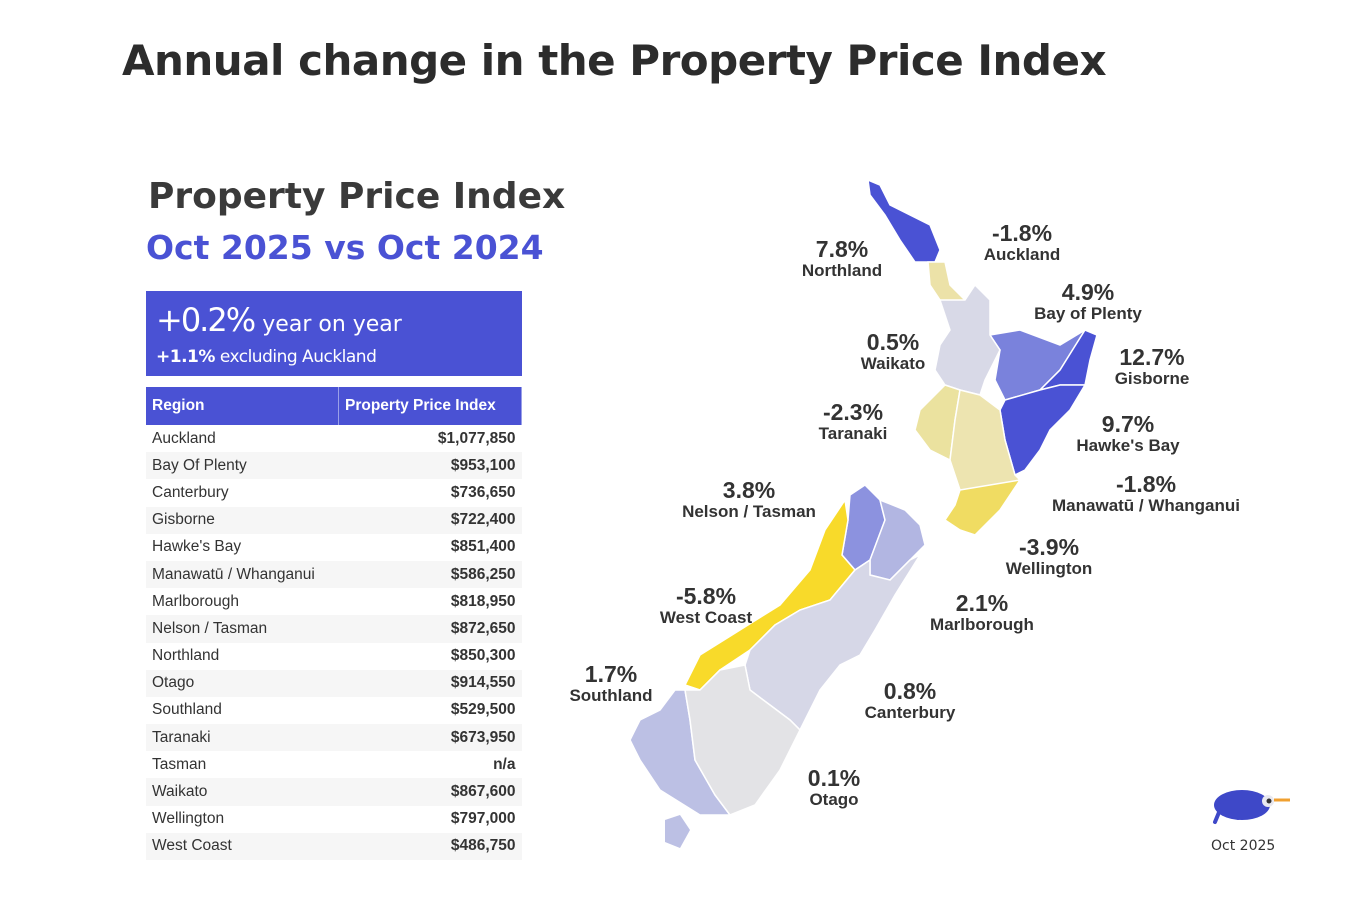 The height and width of the screenshot is (904, 1360). I want to click on region-cell: Bay Of Plenty, so click(242, 466).